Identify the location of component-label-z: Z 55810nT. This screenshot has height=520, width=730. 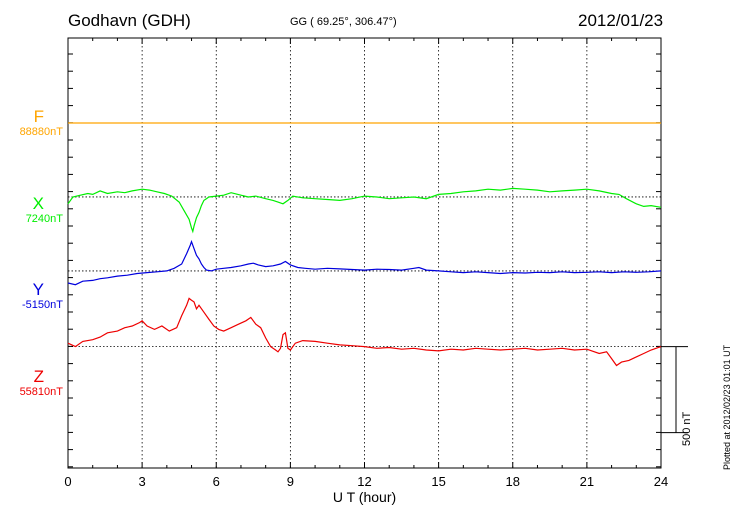
(31, 383).